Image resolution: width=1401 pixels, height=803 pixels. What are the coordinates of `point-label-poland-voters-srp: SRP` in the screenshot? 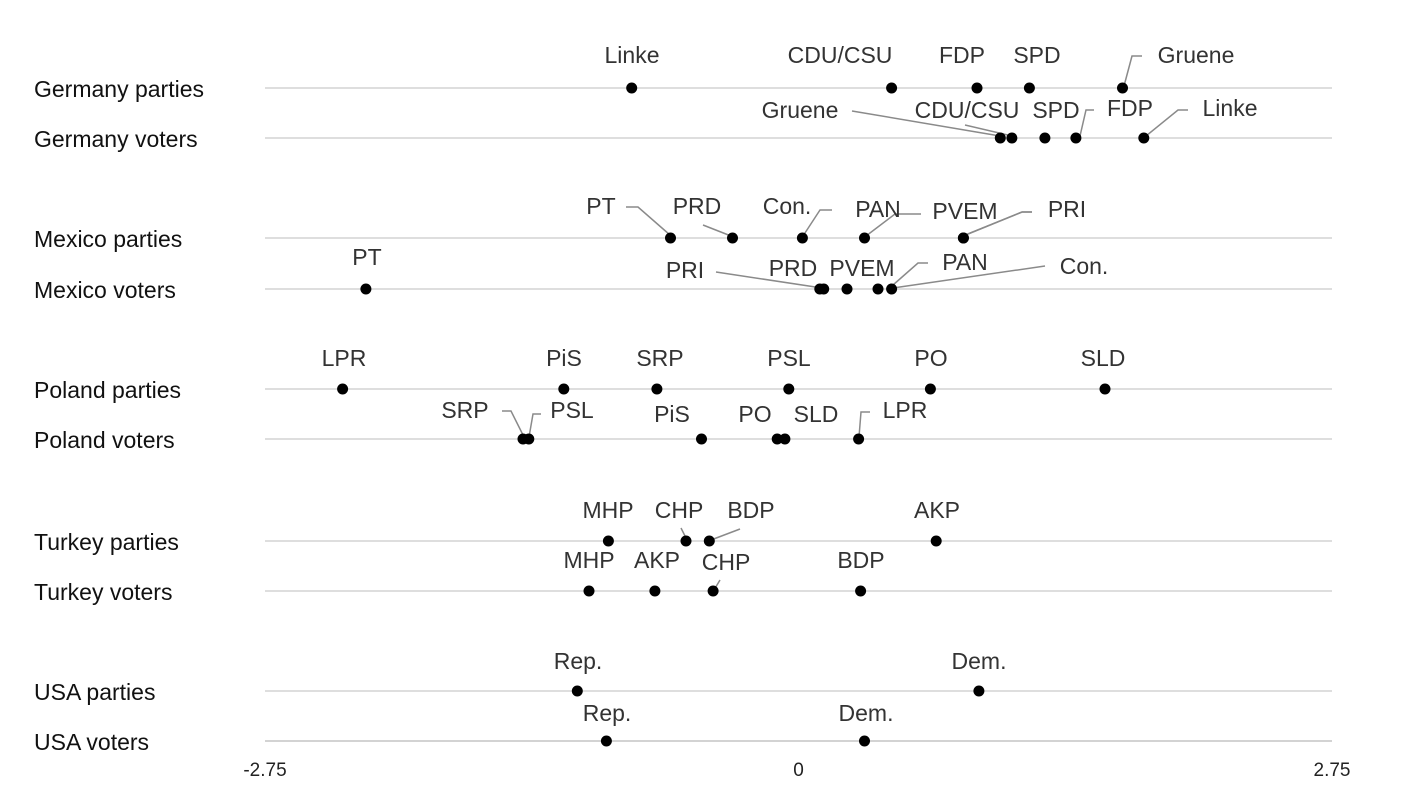 It's located at (464, 410).